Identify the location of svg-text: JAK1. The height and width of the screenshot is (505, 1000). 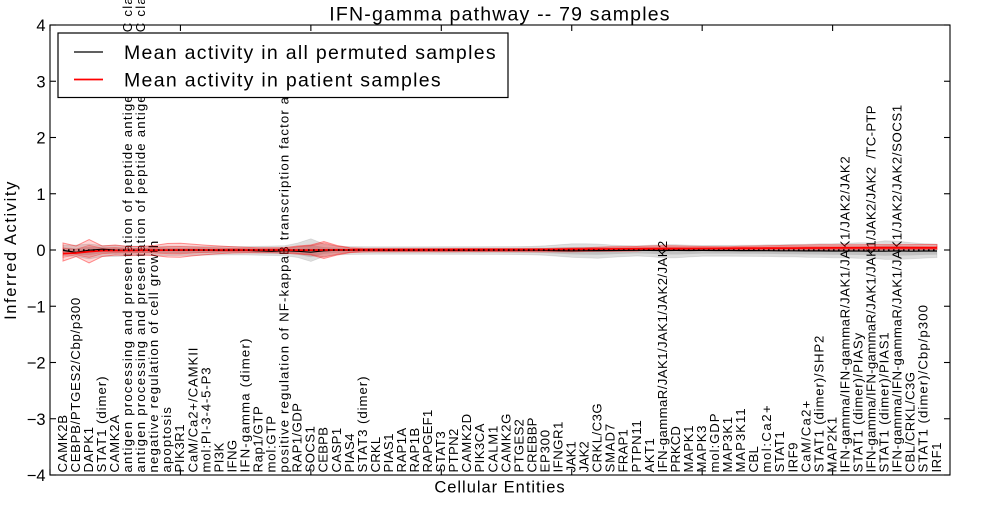
(571, 456).